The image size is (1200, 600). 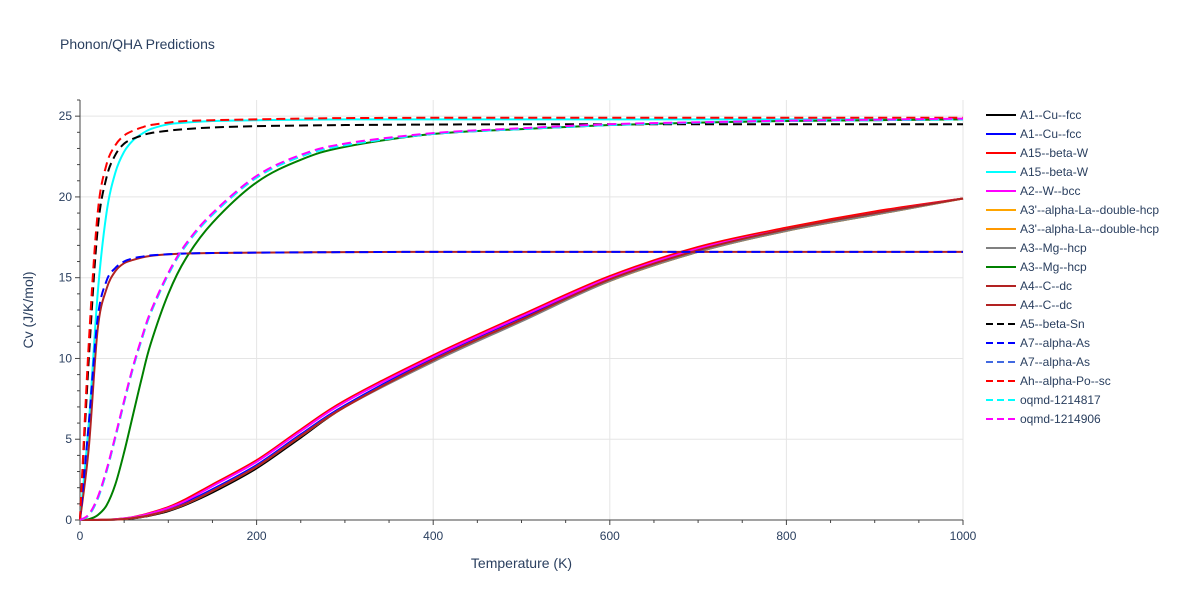 I want to click on legend-item: A2--W--bcc, so click(x=1071, y=190).